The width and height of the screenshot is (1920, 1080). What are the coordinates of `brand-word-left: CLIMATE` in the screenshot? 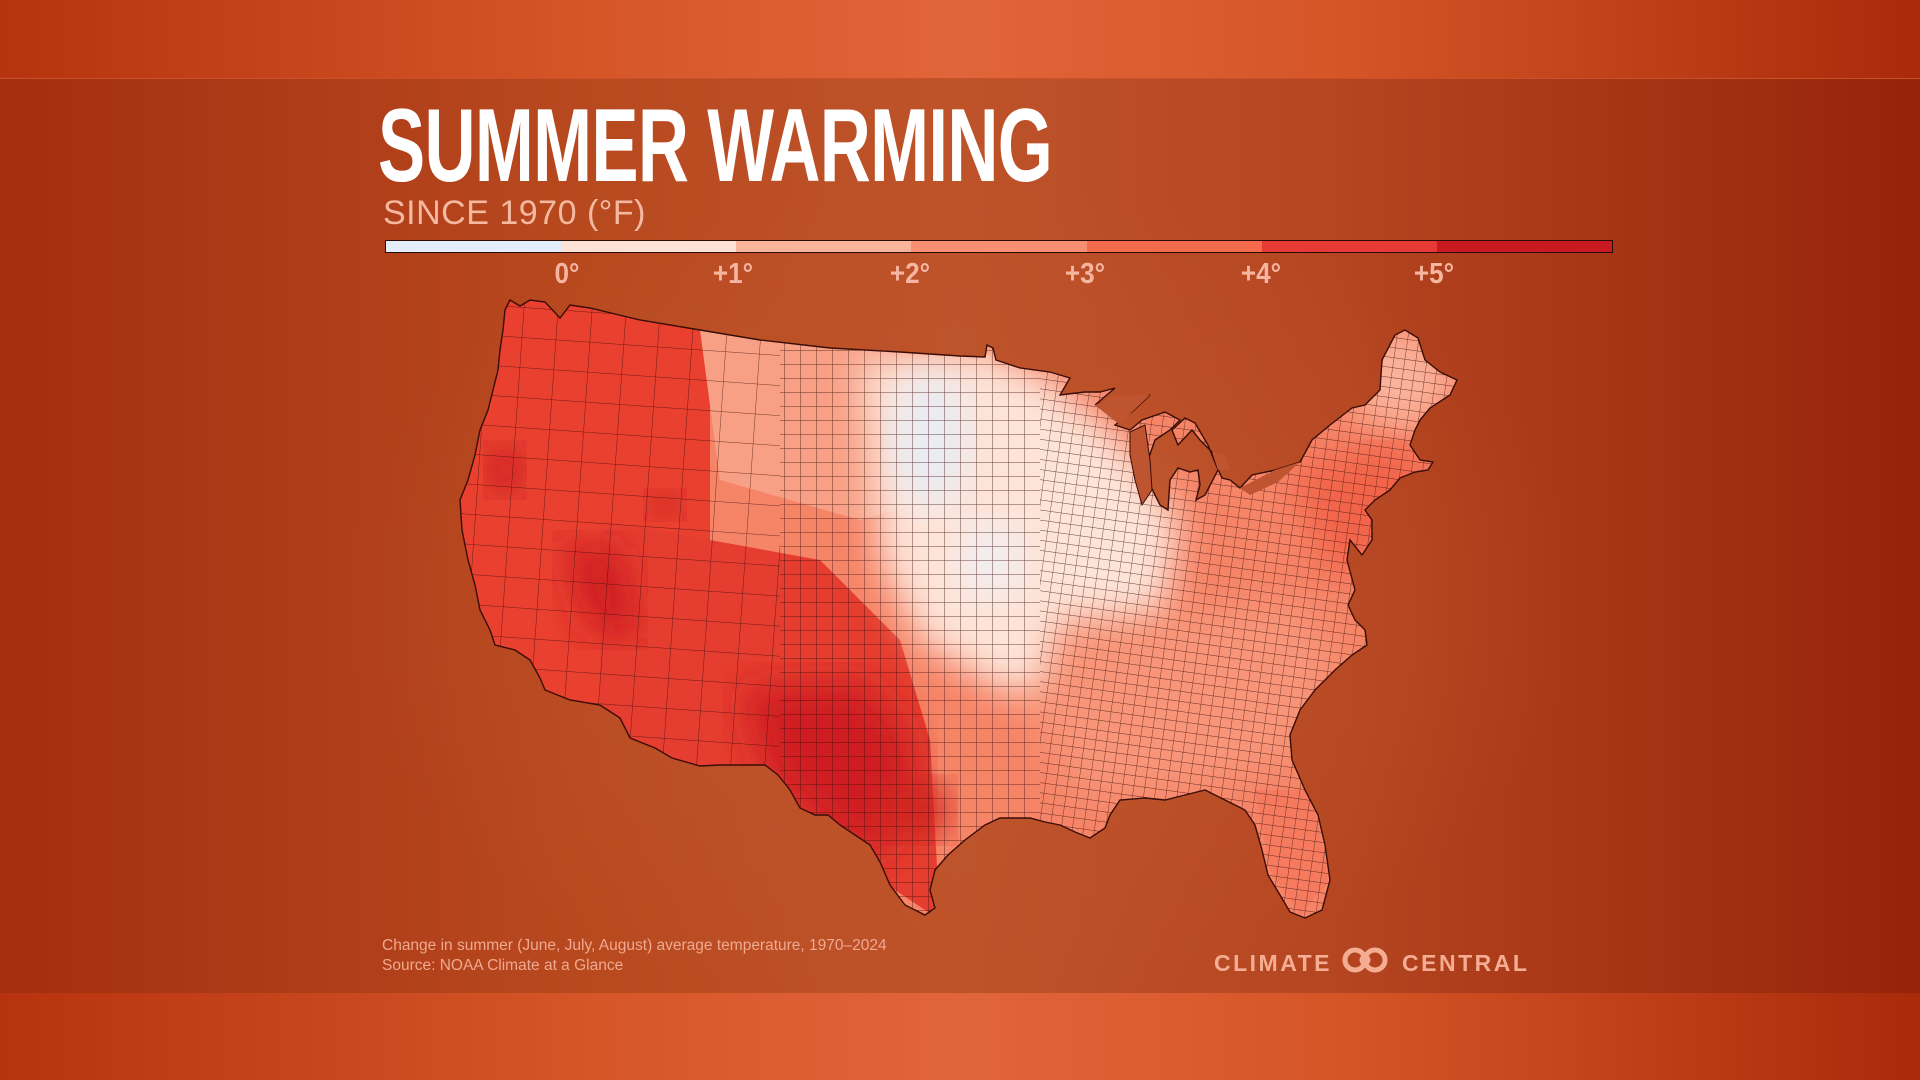 It's located at (1273, 962).